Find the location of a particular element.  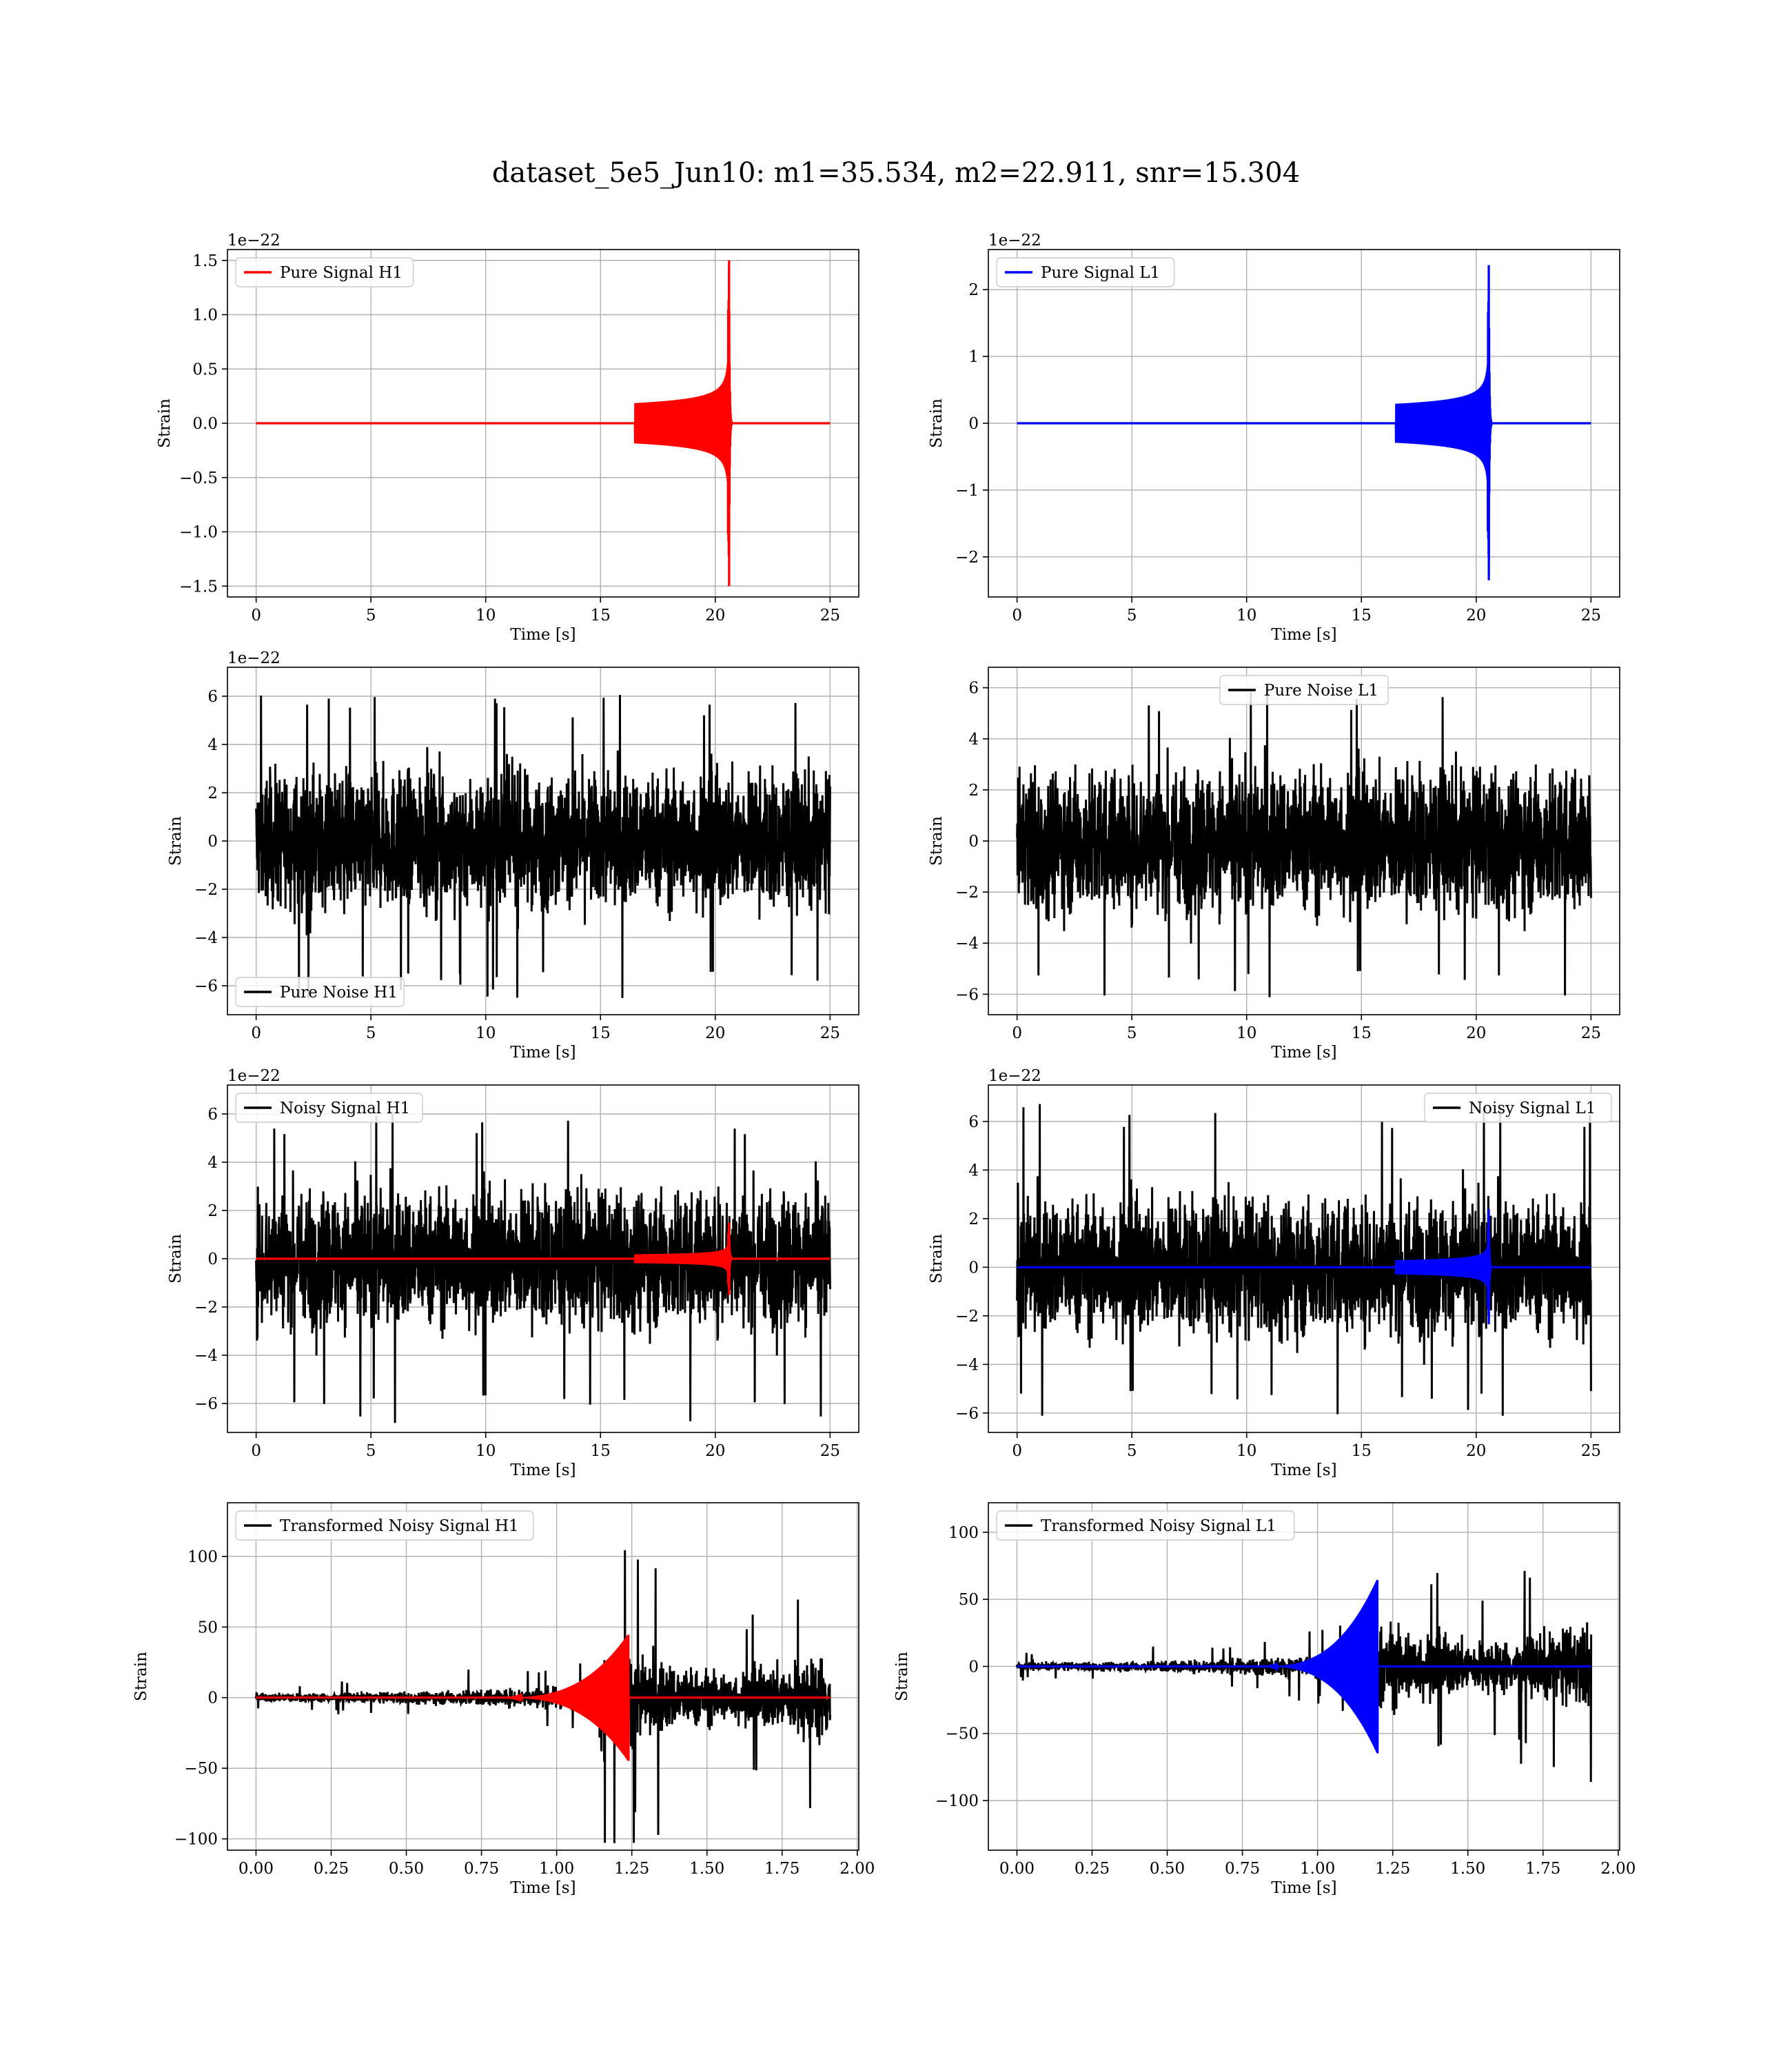

y-tick-label: −1.5 is located at coordinates (198, 587).